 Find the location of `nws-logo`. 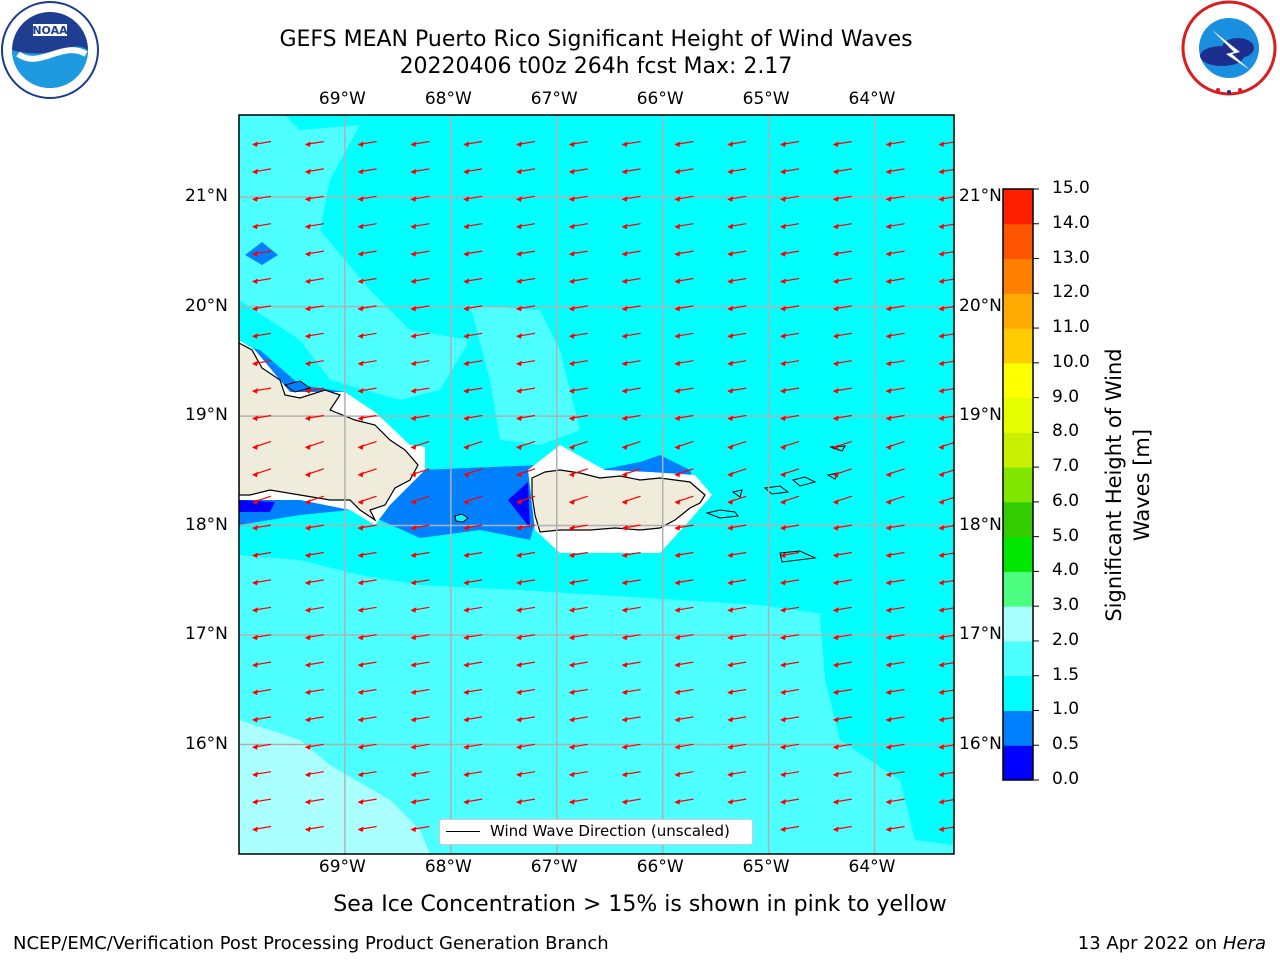

nws-logo is located at coordinates (1229, 48).